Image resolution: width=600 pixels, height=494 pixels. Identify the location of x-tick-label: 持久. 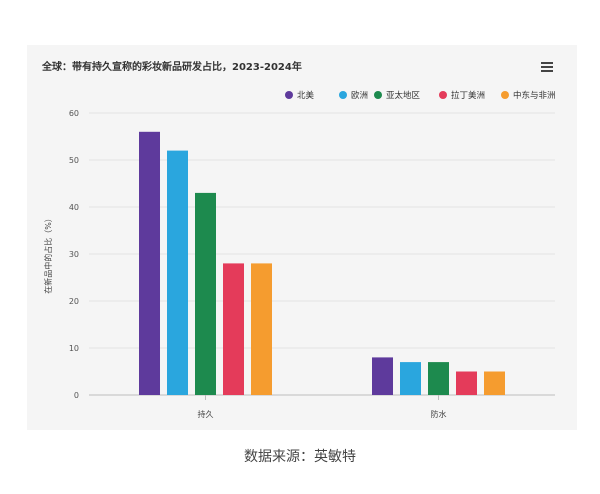
(206, 414).